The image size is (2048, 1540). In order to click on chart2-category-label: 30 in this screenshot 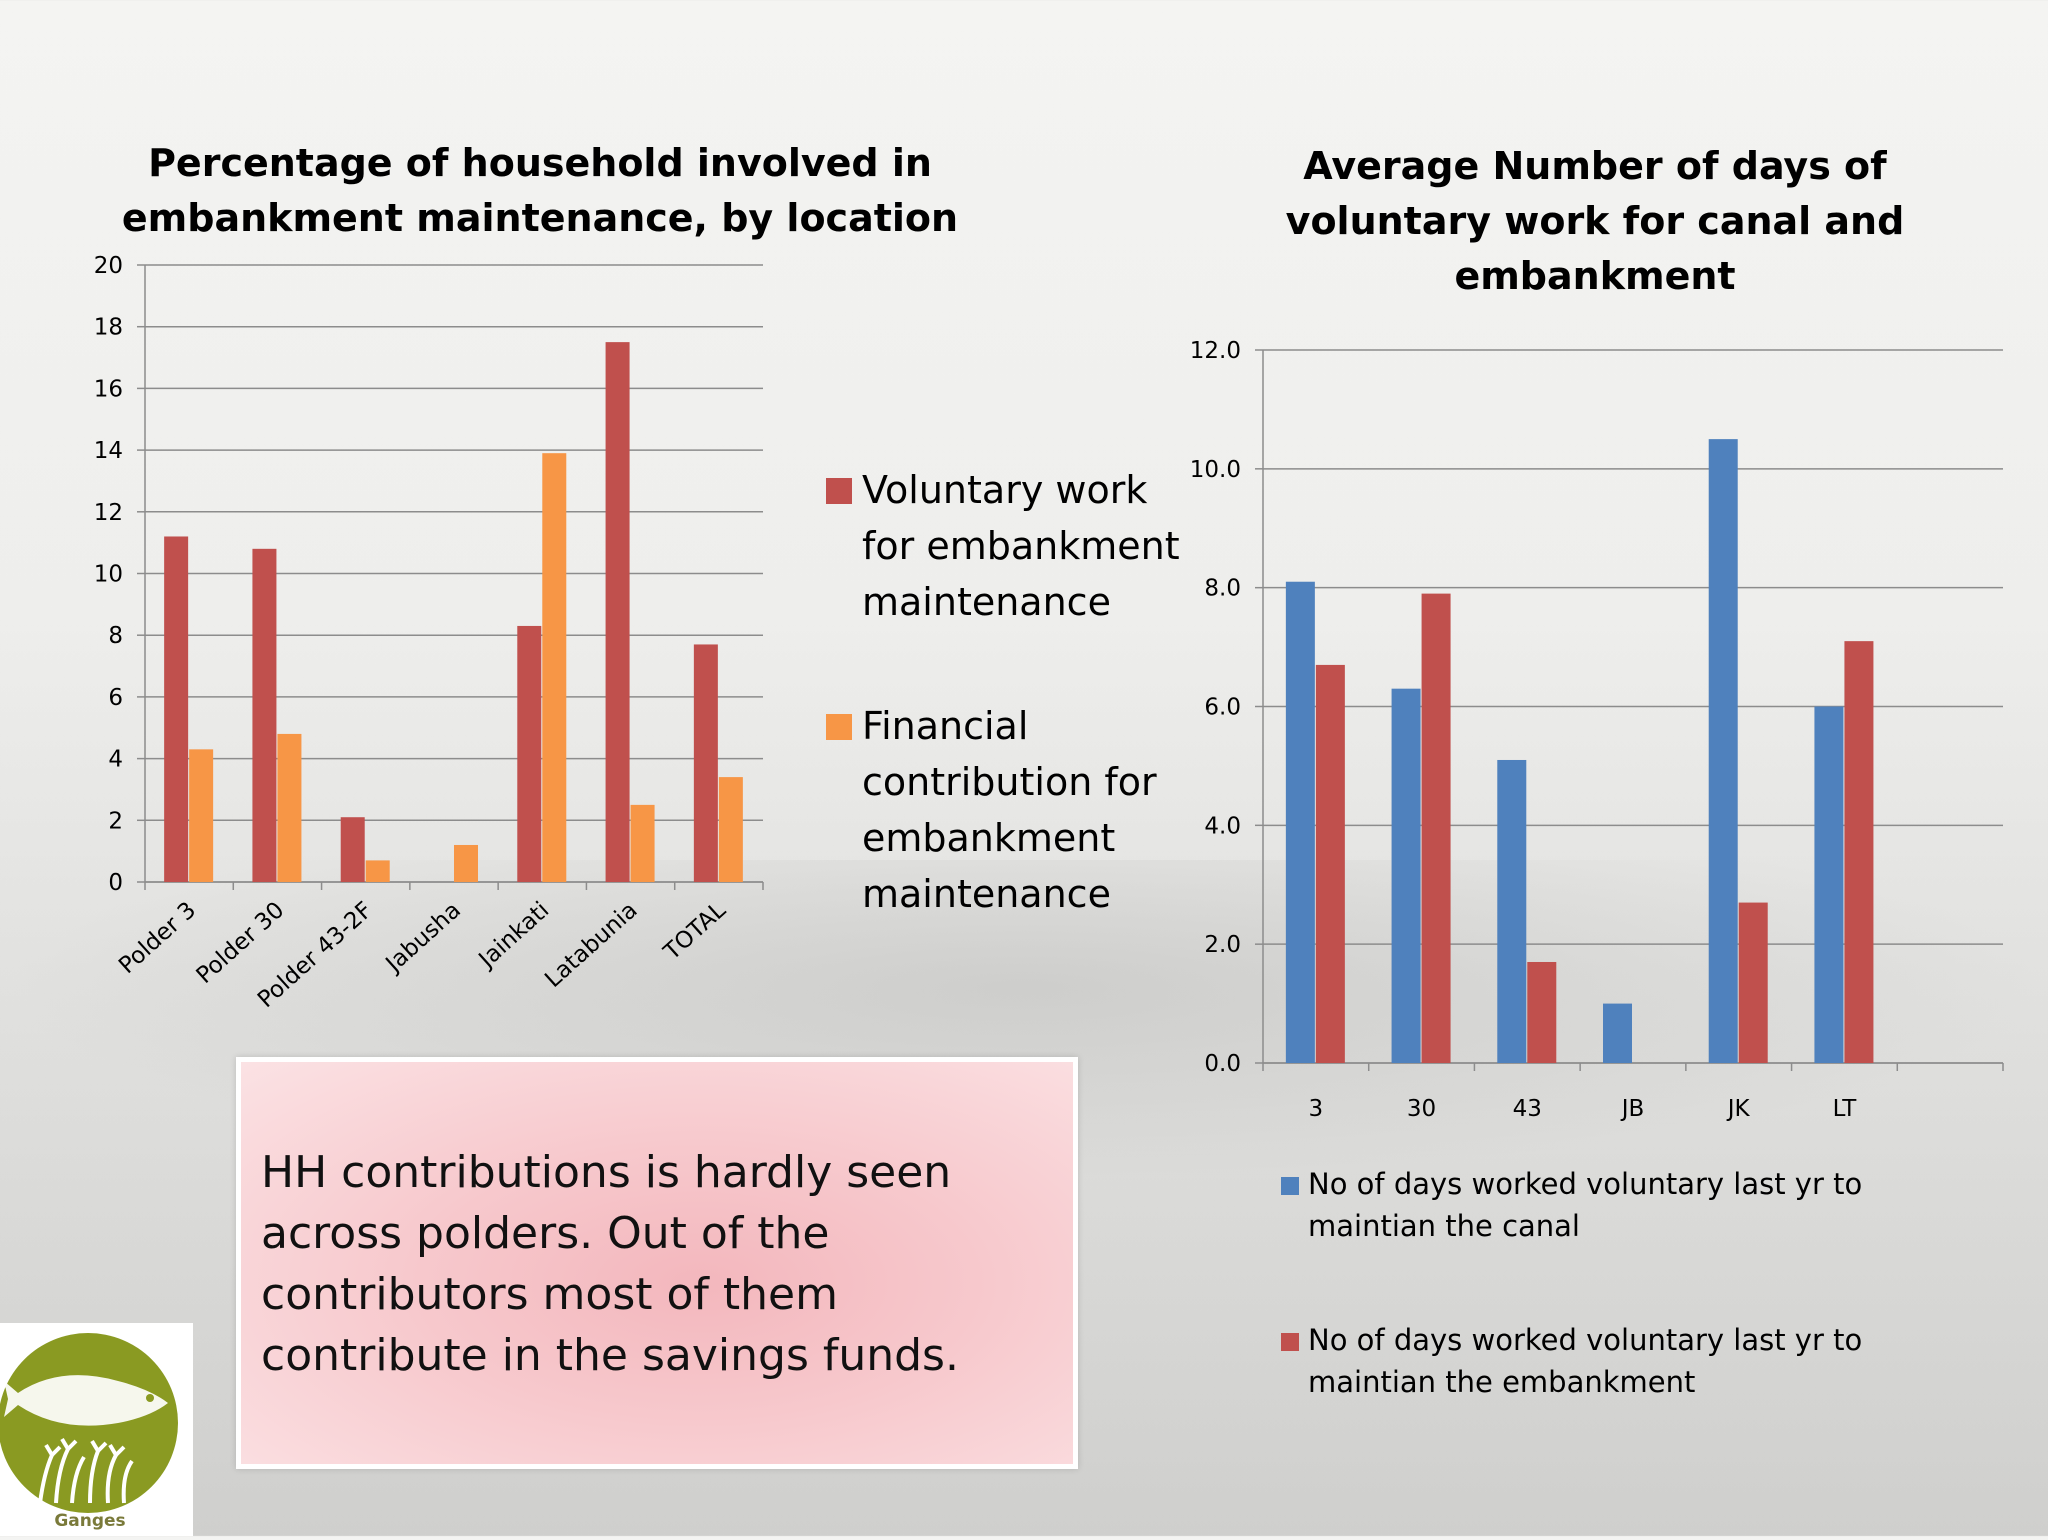, I will do `click(1421, 1109)`.